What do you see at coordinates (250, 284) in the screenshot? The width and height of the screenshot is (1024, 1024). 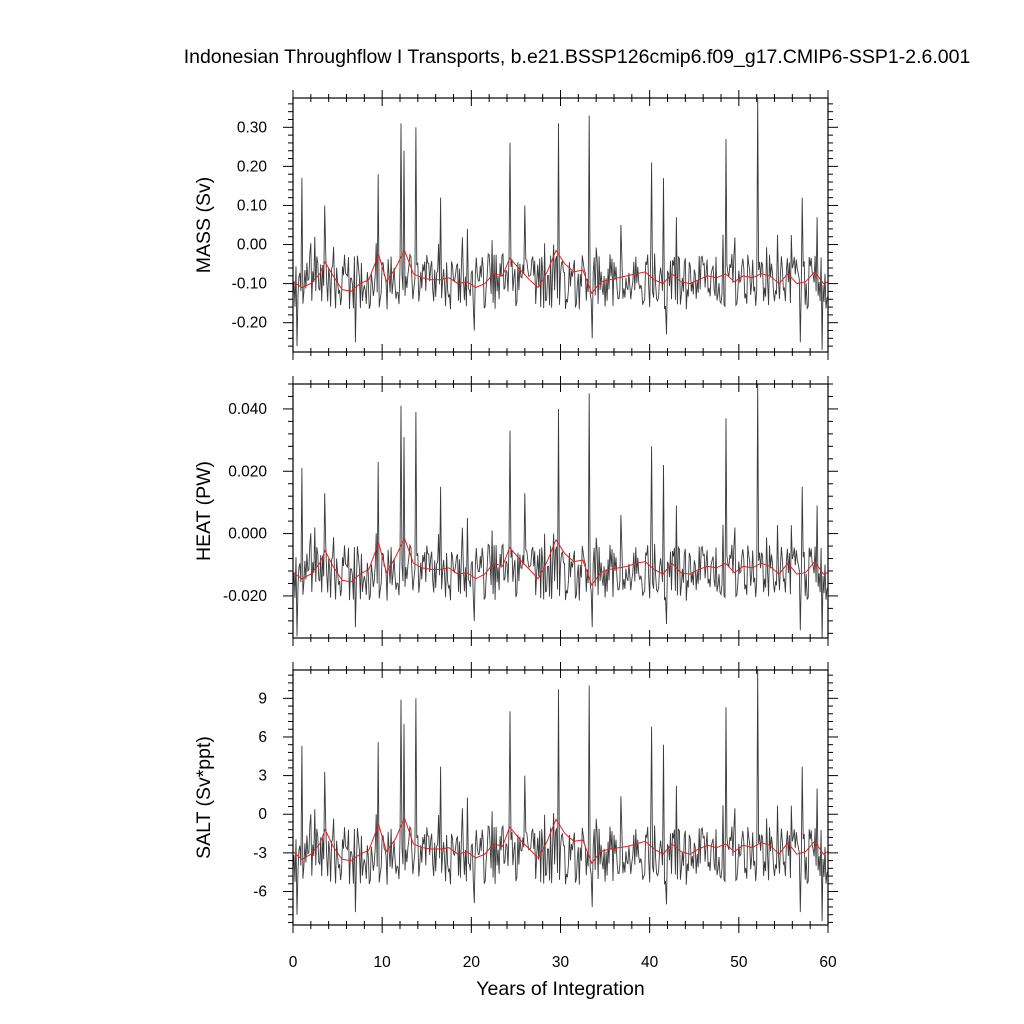 I see `y-tick-label: -0.10` at bounding box center [250, 284].